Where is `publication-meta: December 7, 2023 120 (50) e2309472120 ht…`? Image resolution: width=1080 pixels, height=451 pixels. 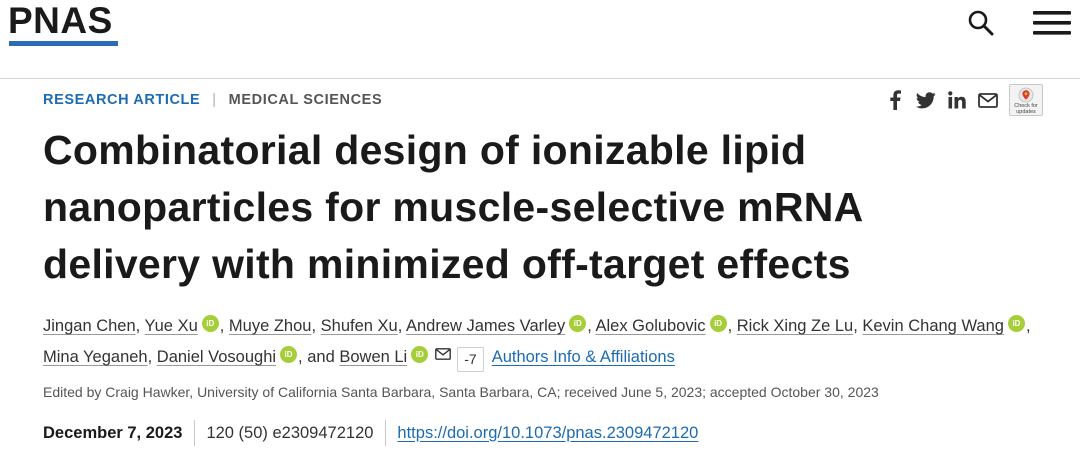 publication-meta: December 7, 2023 120 (50) e2309472120 ht… is located at coordinates (371, 433).